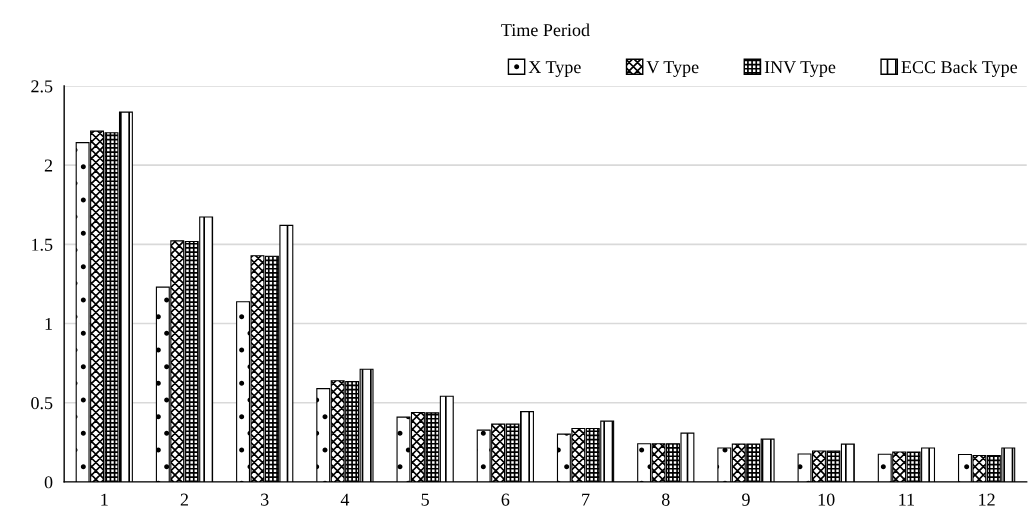 The width and height of the screenshot is (1035, 521). Describe the element at coordinates (265, 499) in the screenshot. I see `x-tick-label: 3` at that location.